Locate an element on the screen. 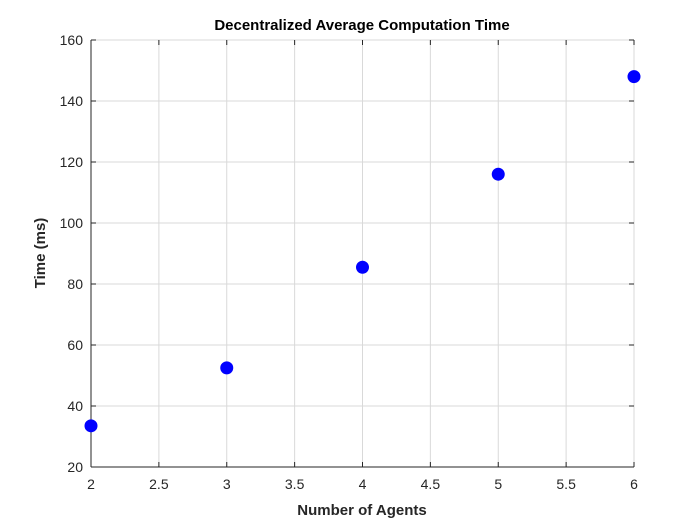 The width and height of the screenshot is (700, 525). chart-title: Decentralized Average Computation Time is located at coordinates (361, 25).